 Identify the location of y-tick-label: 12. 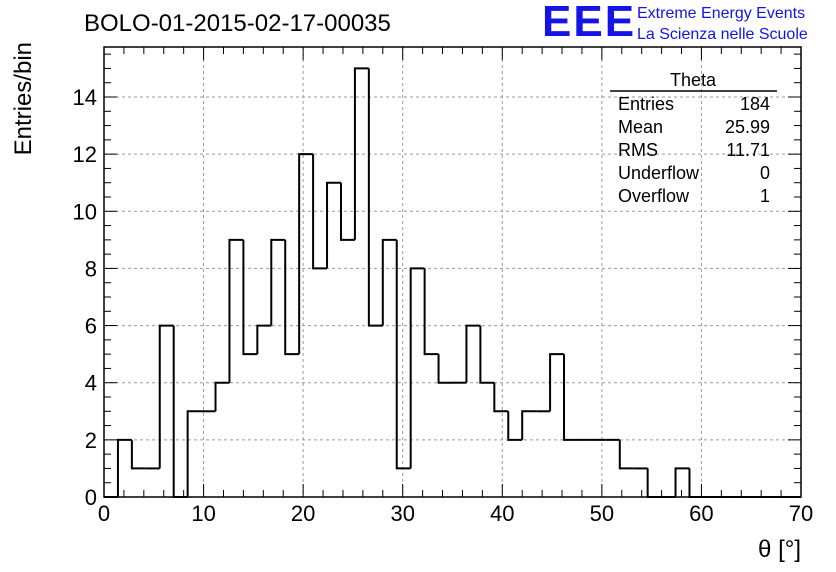
(85, 154).